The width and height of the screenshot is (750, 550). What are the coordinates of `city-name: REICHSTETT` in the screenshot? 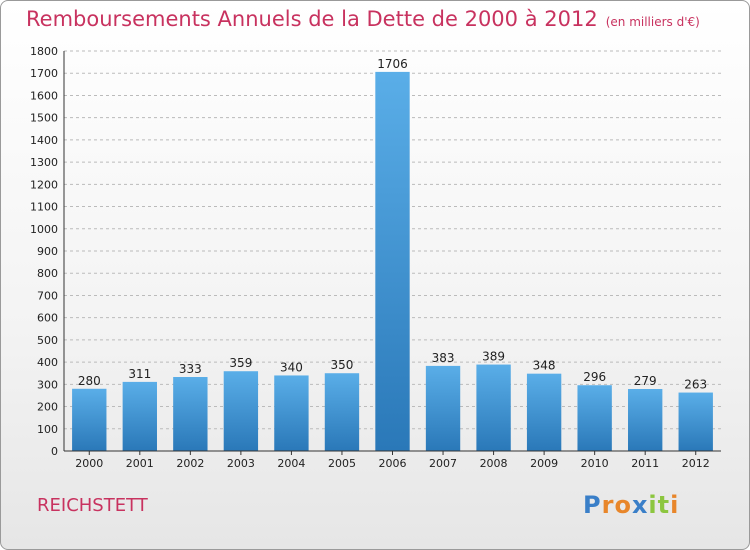 It's located at (92, 505).